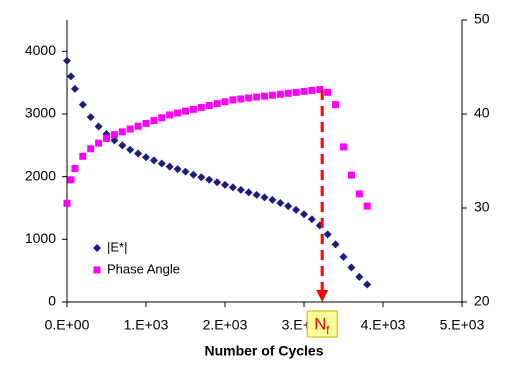 The height and width of the screenshot is (372, 515). Describe the element at coordinates (146, 325) in the screenshot. I see `x-tick-label: 1.E+03` at that location.